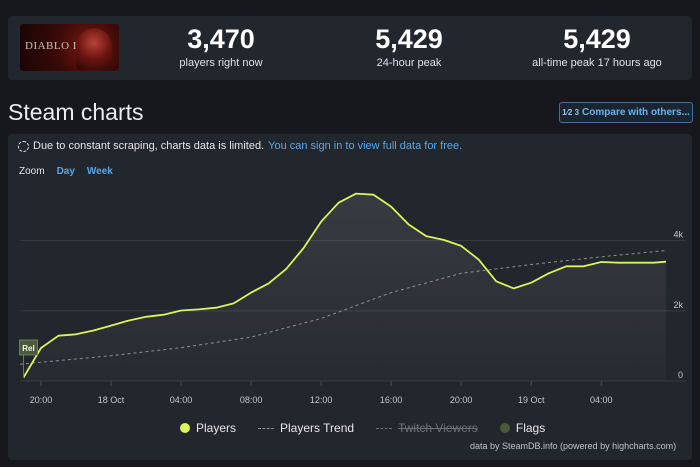 The height and width of the screenshot is (467, 700). I want to click on x-tick-label: 12:00, so click(321, 400).